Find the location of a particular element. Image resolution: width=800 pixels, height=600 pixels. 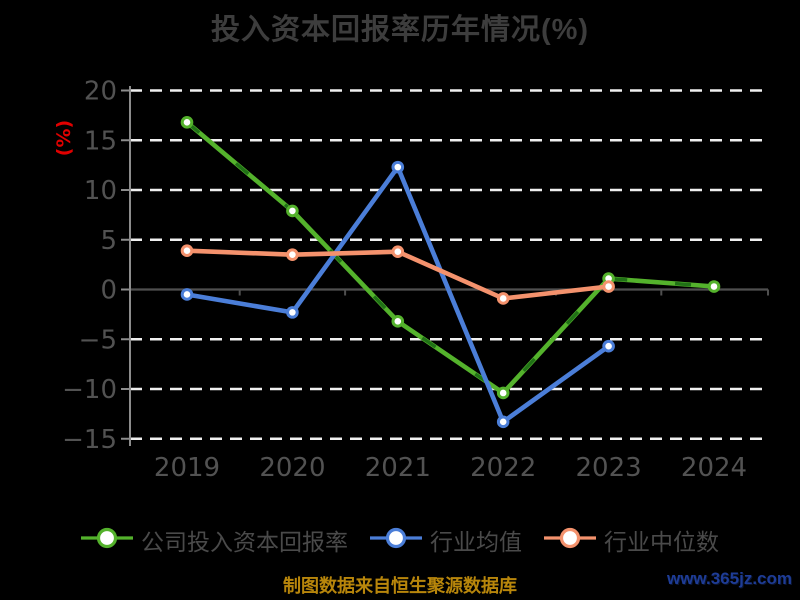

x-tick-label: 2020 is located at coordinates (292, 468).